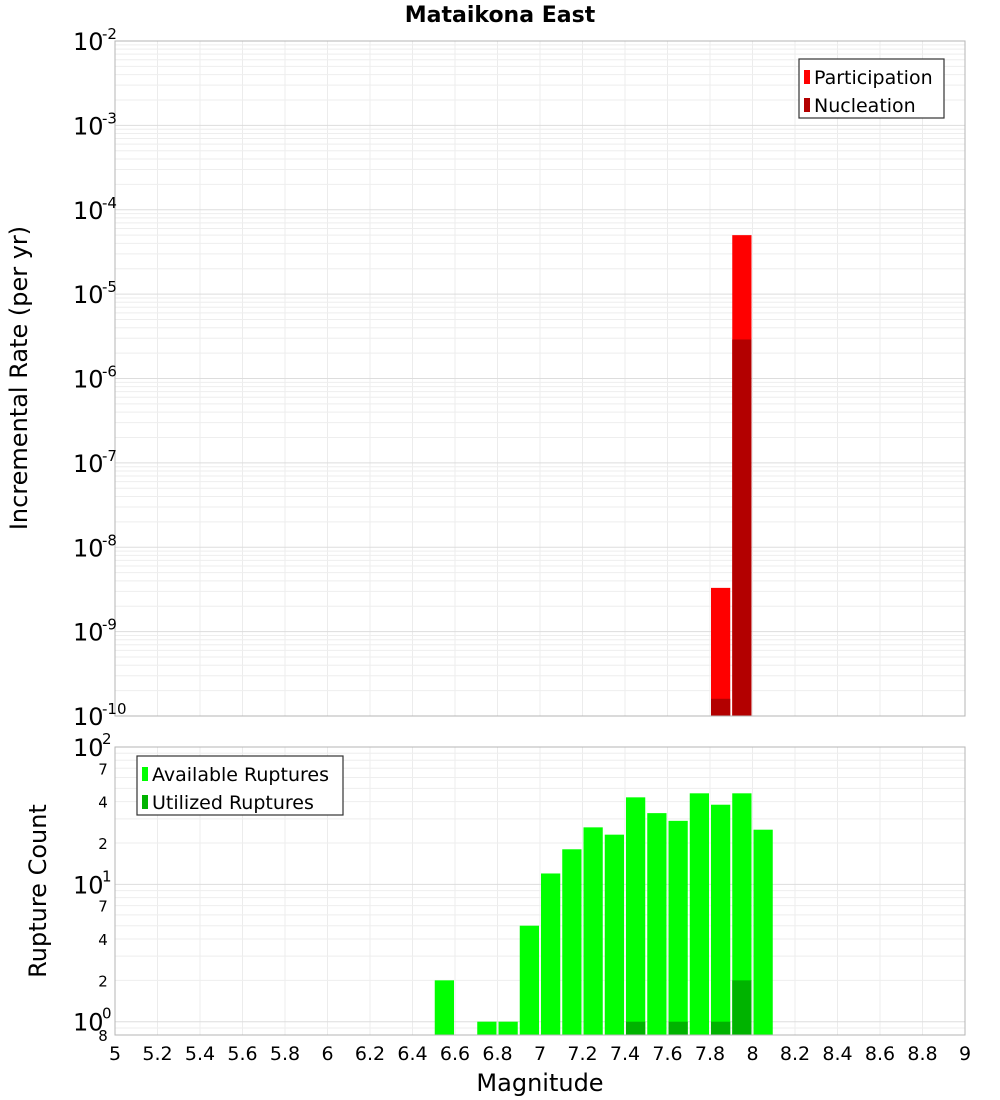 The height and width of the screenshot is (1100, 1000). I want to click on y-tick-exponent: -3, so click(109, 118).